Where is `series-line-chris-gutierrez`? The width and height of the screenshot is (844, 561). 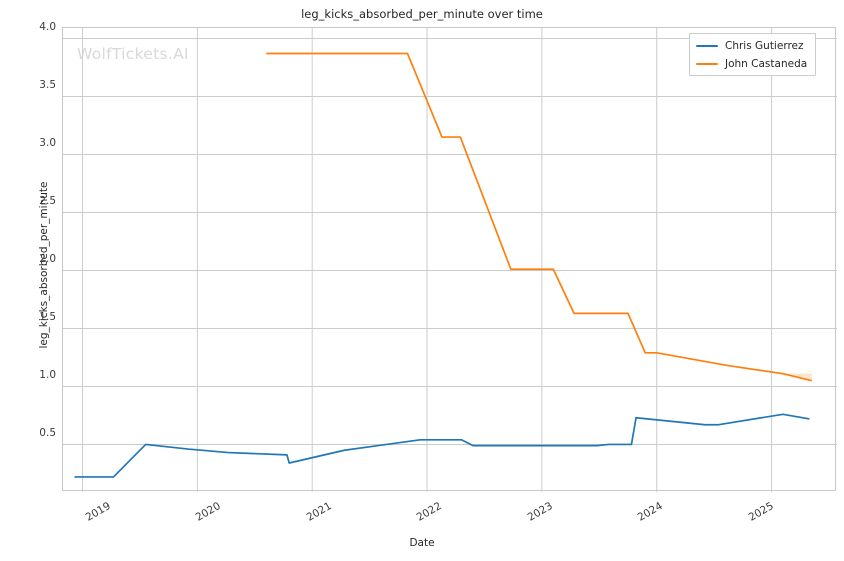 series-line-chris-gutierrez is located at coordinates (442, 445).